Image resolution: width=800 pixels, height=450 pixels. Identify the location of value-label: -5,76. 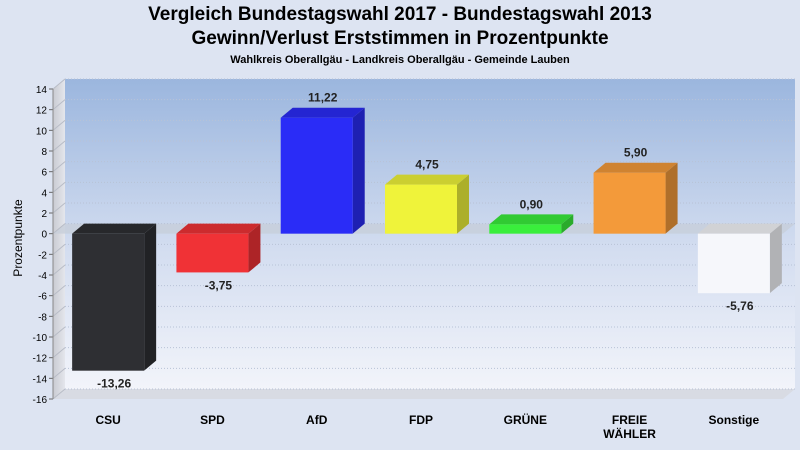
(740, 306).